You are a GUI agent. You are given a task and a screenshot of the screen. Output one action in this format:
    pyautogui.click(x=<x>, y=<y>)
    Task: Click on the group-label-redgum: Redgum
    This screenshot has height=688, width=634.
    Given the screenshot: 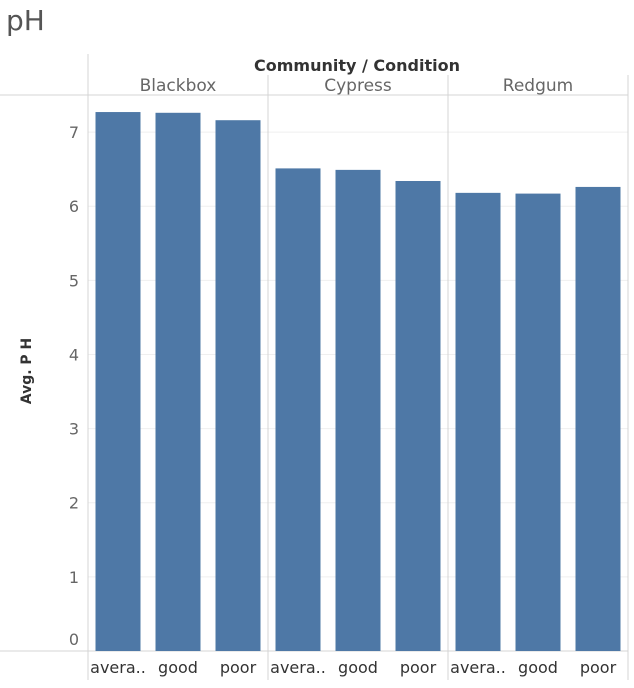 What is the action you would take?
    pyautogui.click(x=538, y=86)
    